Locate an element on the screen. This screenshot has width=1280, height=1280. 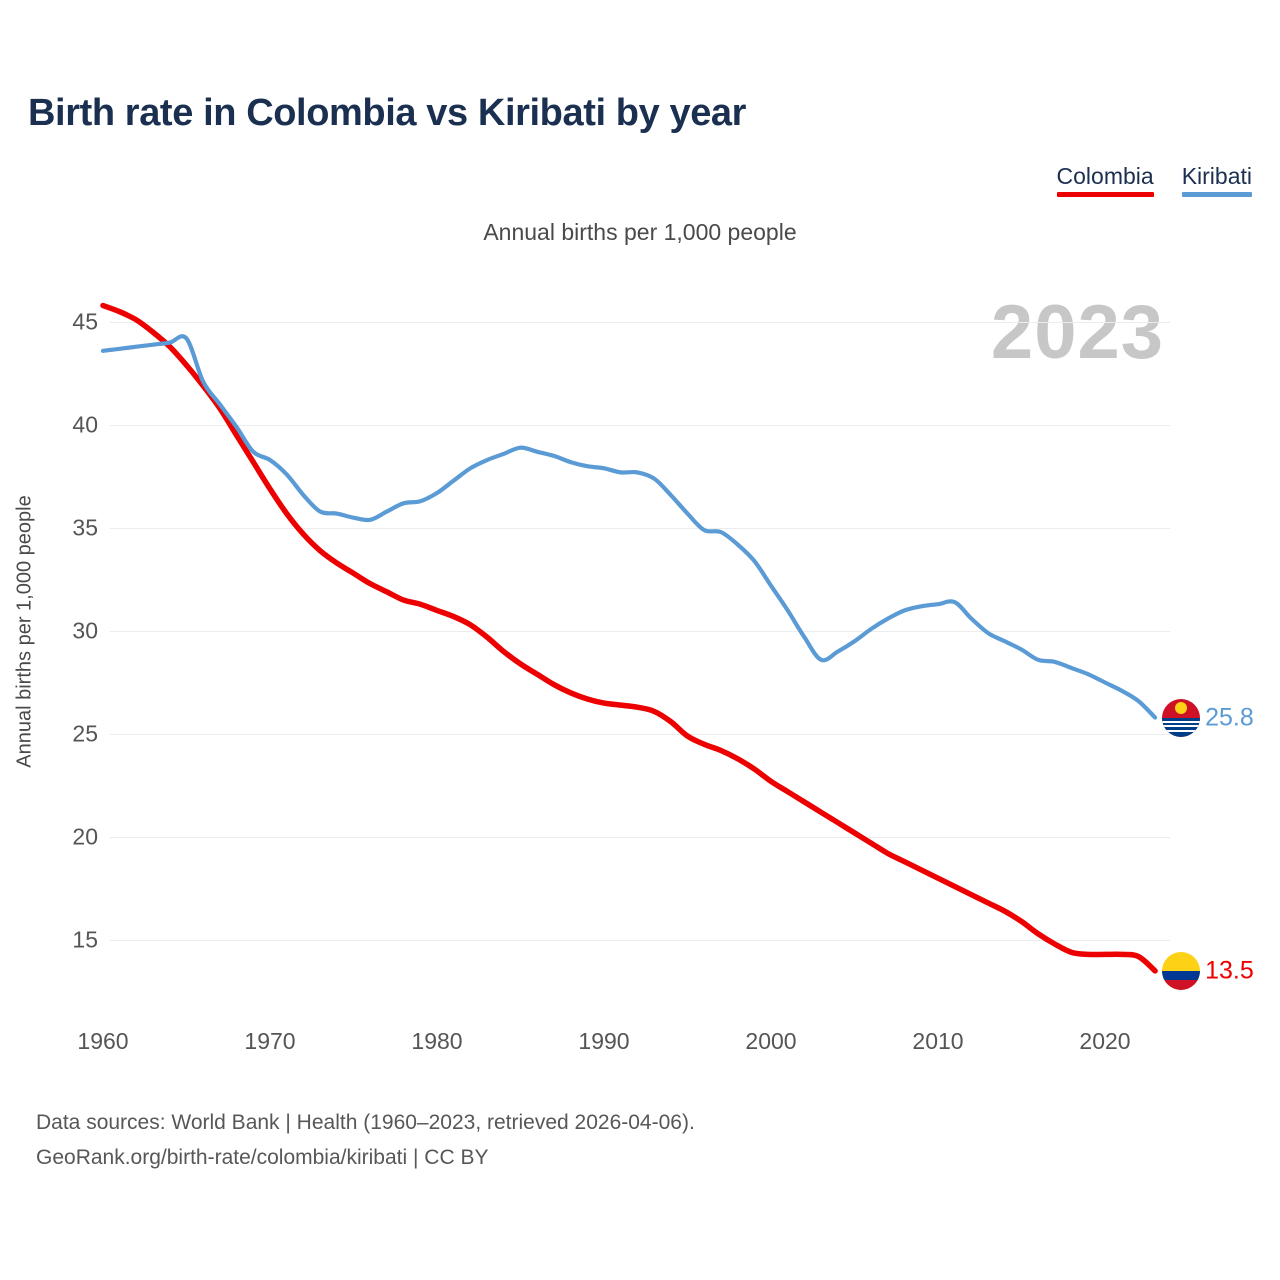
y-axis-tick-label: 35 is located at coordinates (85, 527).